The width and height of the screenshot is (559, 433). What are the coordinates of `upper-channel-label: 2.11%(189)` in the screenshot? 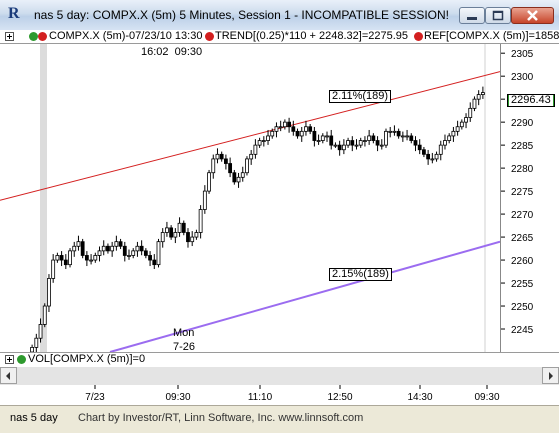 It's located at (360, 96).